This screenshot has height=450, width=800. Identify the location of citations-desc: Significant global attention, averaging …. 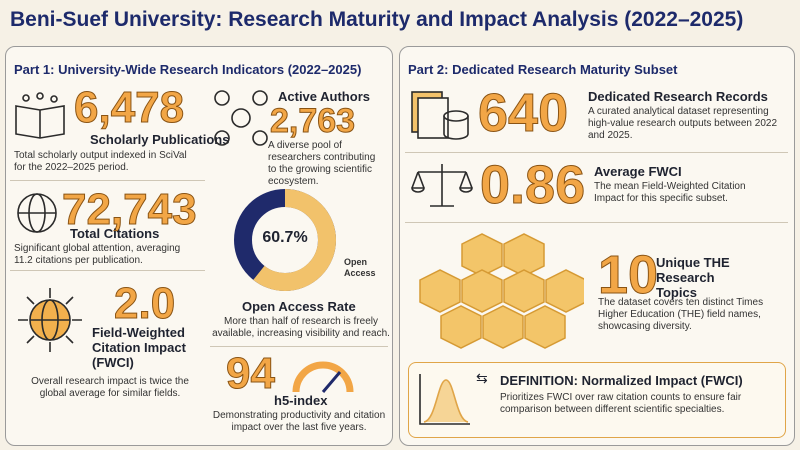
(97, 254).